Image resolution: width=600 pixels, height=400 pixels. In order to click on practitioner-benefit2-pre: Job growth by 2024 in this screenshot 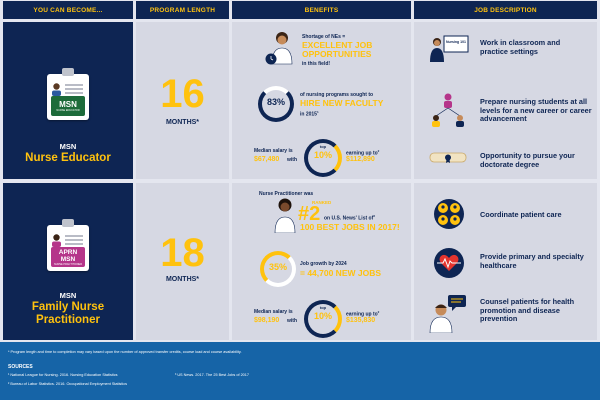, I will do `click(323, 264)`.